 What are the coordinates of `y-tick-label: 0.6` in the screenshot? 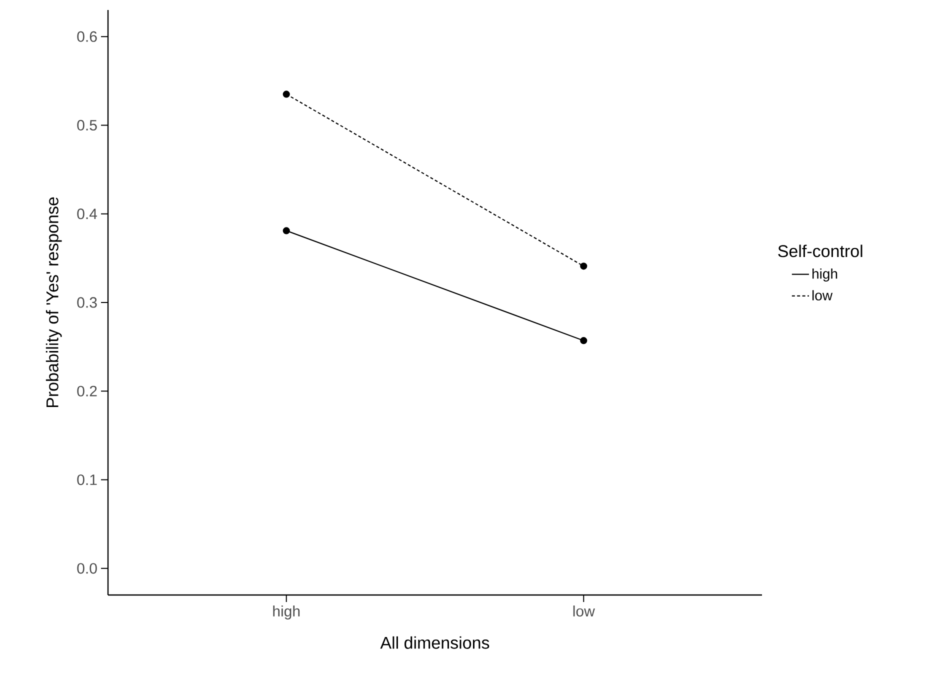 It's located at (87, 36).